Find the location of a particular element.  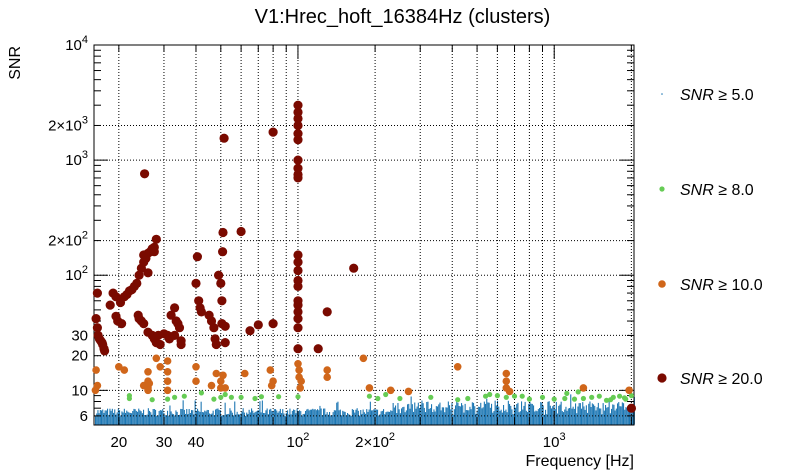

legend-marker is located at coordinates (662, 189).